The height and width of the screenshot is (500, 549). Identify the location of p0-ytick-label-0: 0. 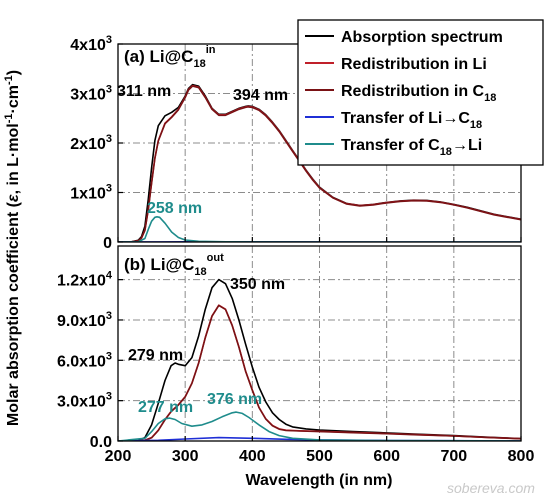
(107, 243).